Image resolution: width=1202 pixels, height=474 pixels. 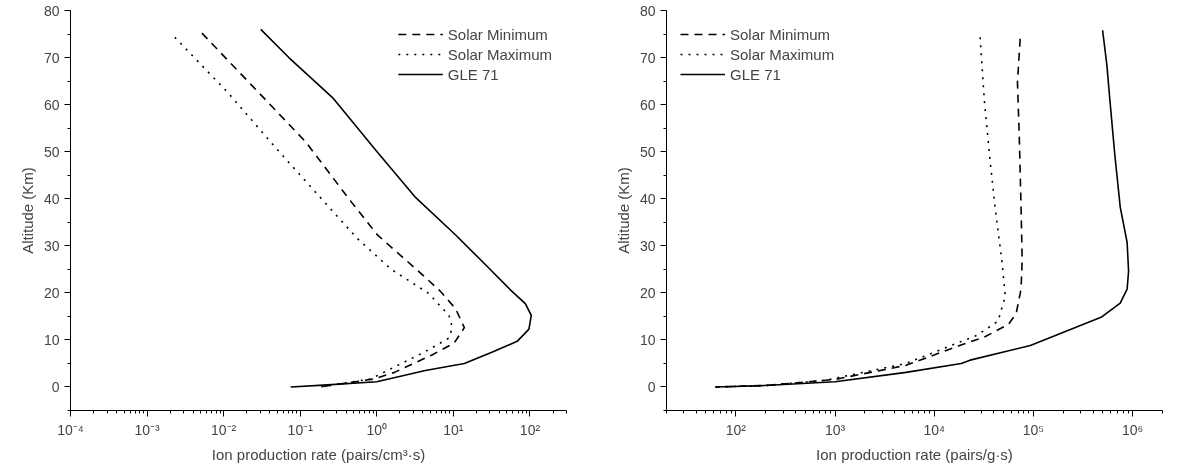 I want to click on x-tick-label: 10⁶, so click(x=1132, y=429).